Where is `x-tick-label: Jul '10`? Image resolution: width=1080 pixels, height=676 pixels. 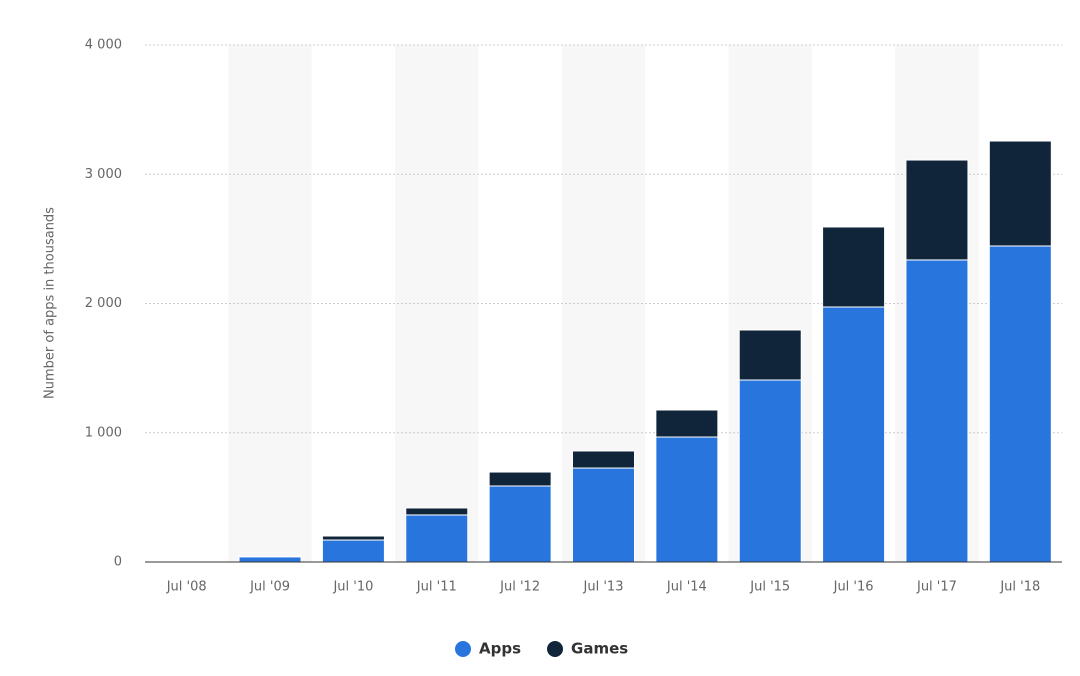
x-tick-label: Jul '10 is located at coordinates (352, 587).